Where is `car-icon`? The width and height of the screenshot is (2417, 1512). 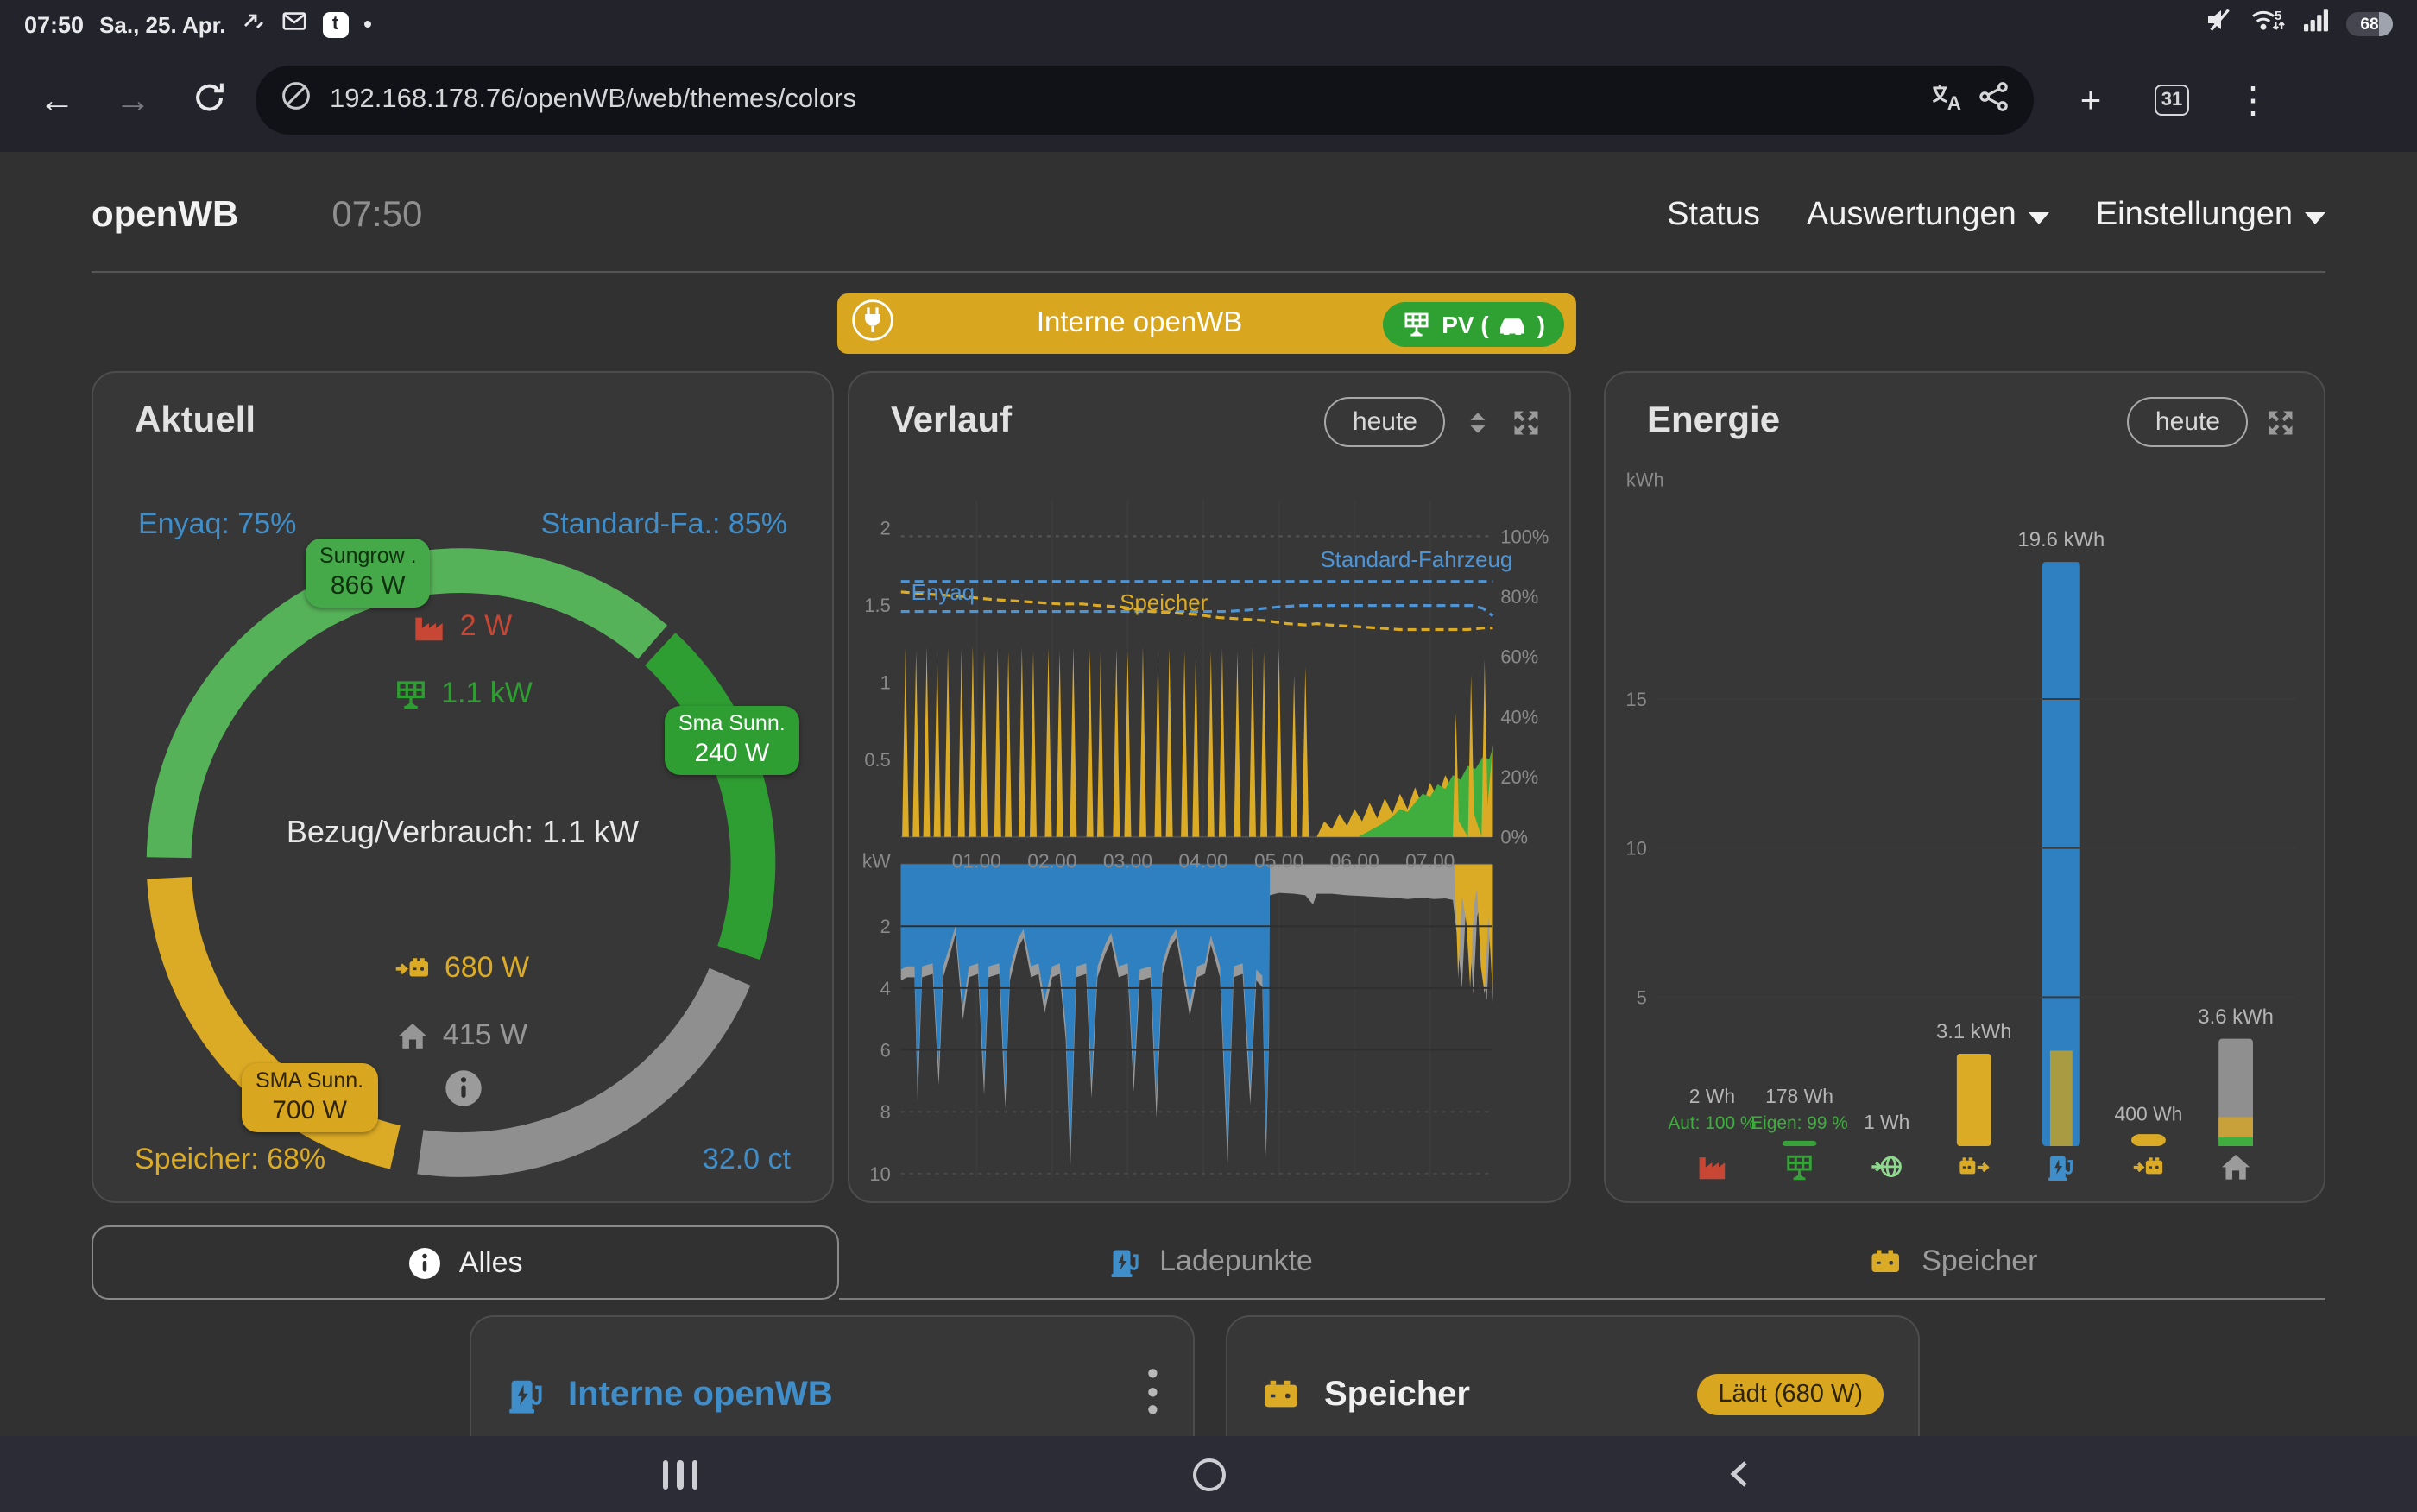 car-icon is located at coordinates (1512, 327).